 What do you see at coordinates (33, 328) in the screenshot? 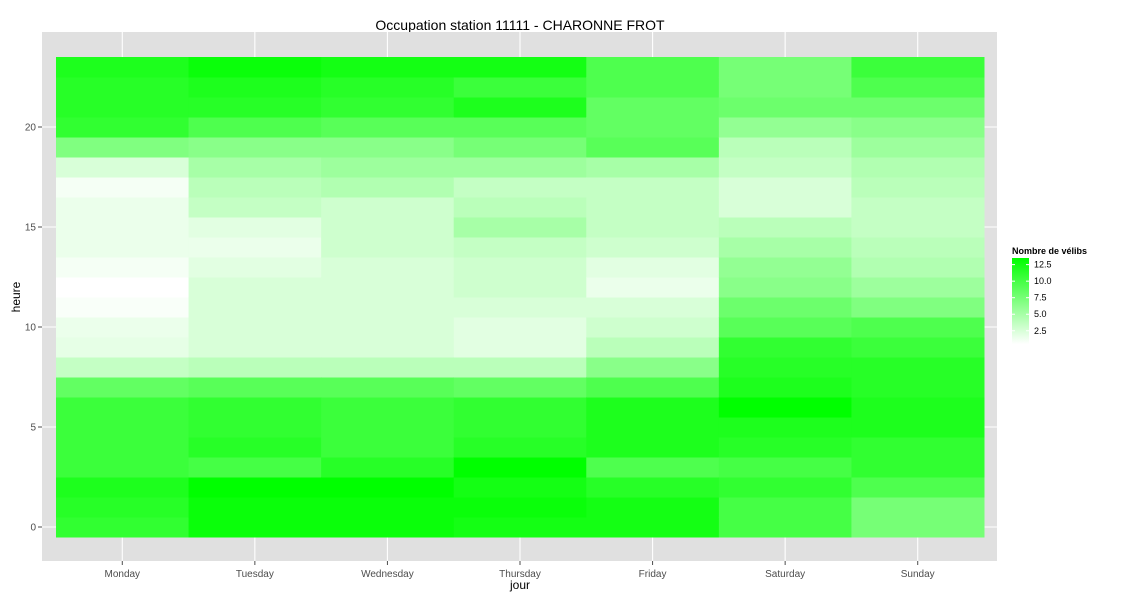
I see `y-axis: 0 5 10 15 20` at bounding box center [33, 328].